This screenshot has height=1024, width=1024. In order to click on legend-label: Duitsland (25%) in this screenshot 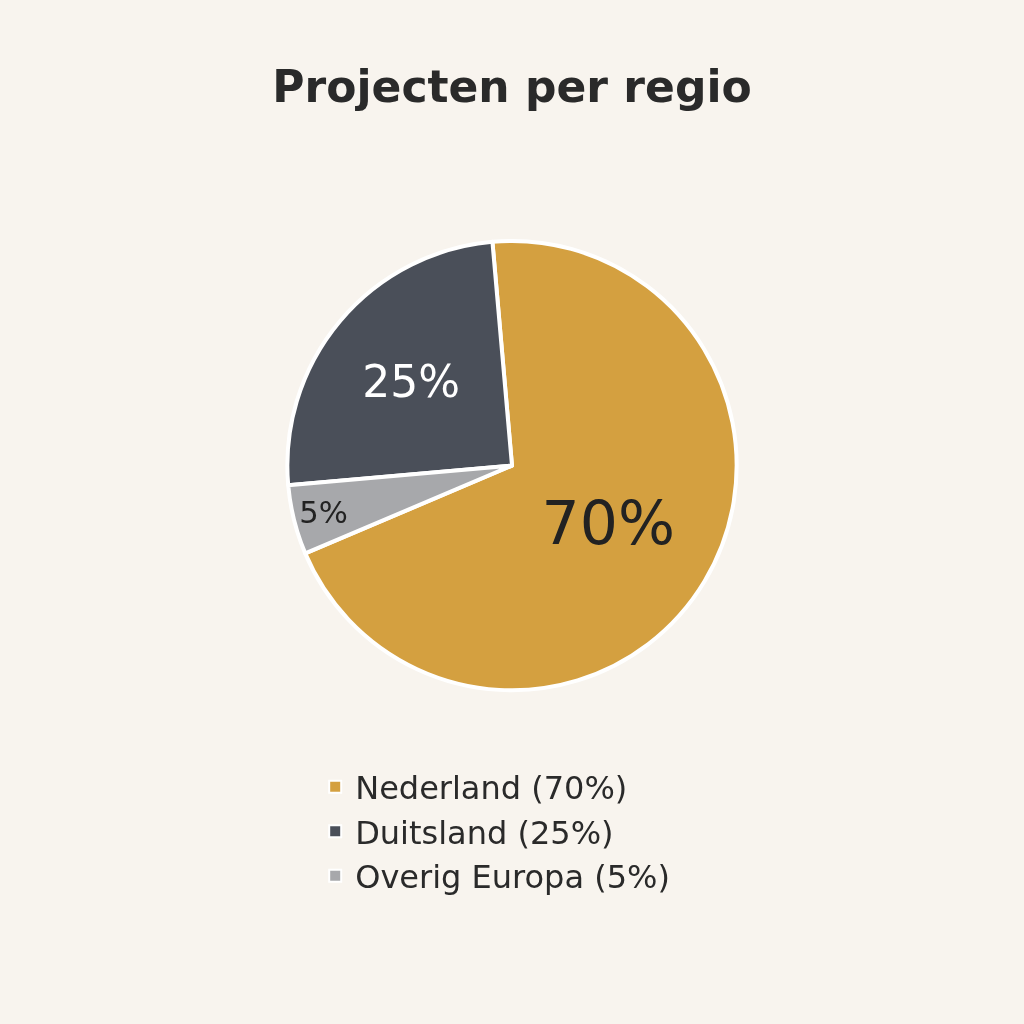, I will do `click(484, 832)`.